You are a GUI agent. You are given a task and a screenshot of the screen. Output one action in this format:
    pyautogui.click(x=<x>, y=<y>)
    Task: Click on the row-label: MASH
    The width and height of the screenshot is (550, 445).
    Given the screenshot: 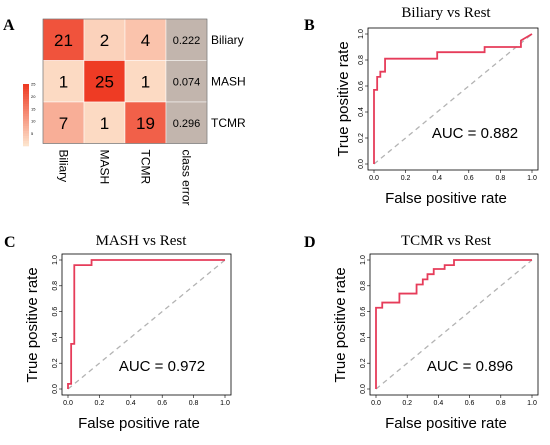 What is the action you would take?
    pyautogui.click(x=228, y=81)
    